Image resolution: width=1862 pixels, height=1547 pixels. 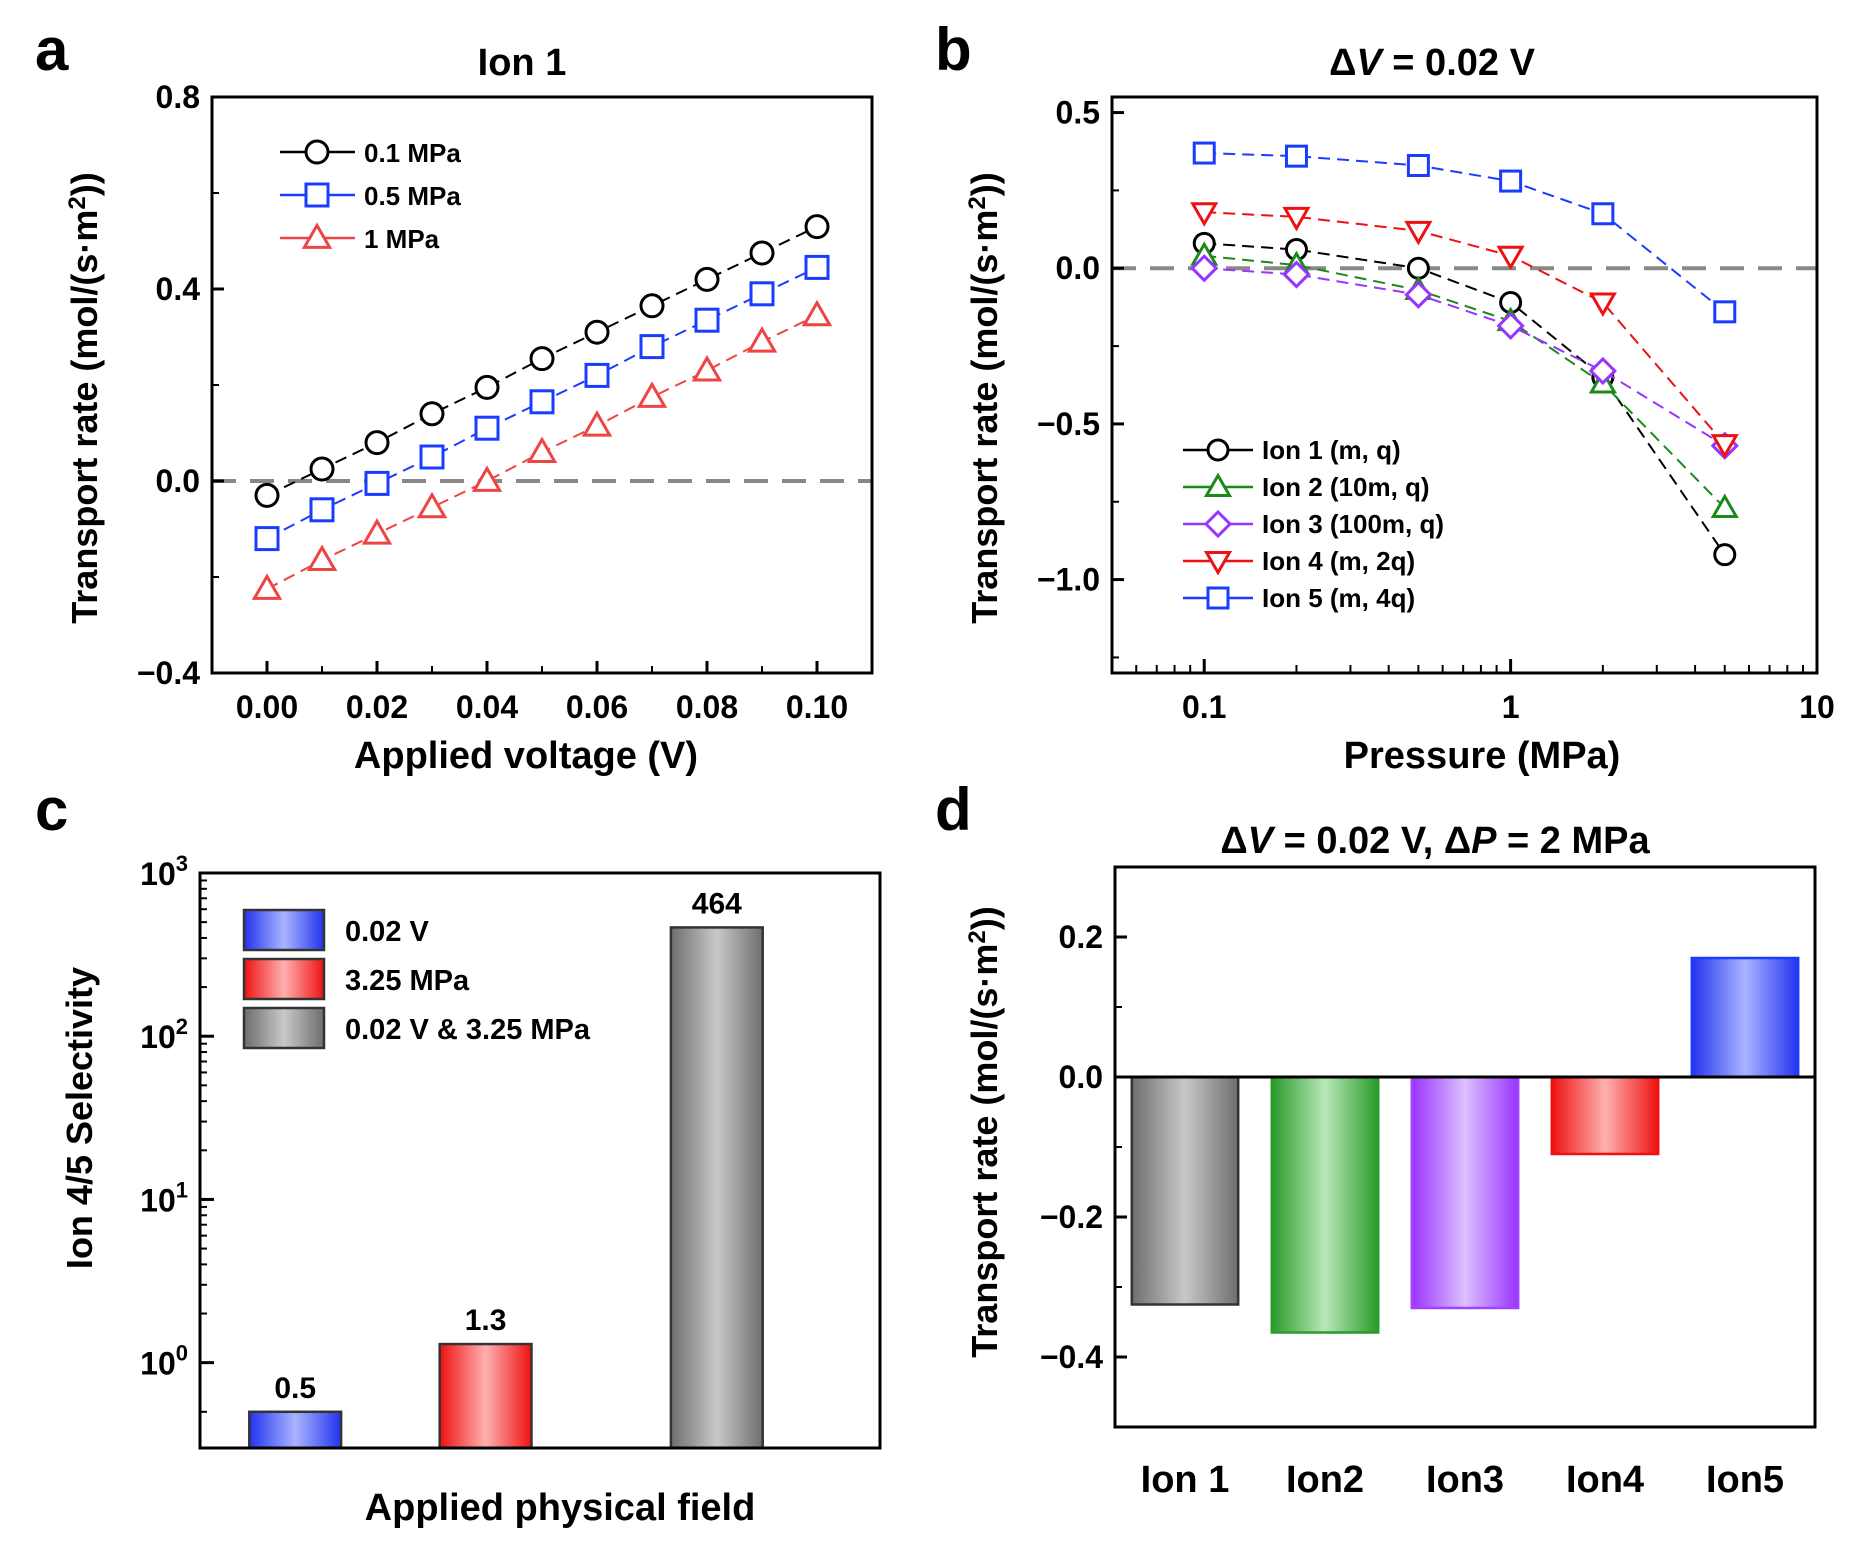 What do you see at coordinates (407, 981) in the screenshot?
I see `panel-c-legend-label: 3.25 MPa` at bounding box center [407, 981].